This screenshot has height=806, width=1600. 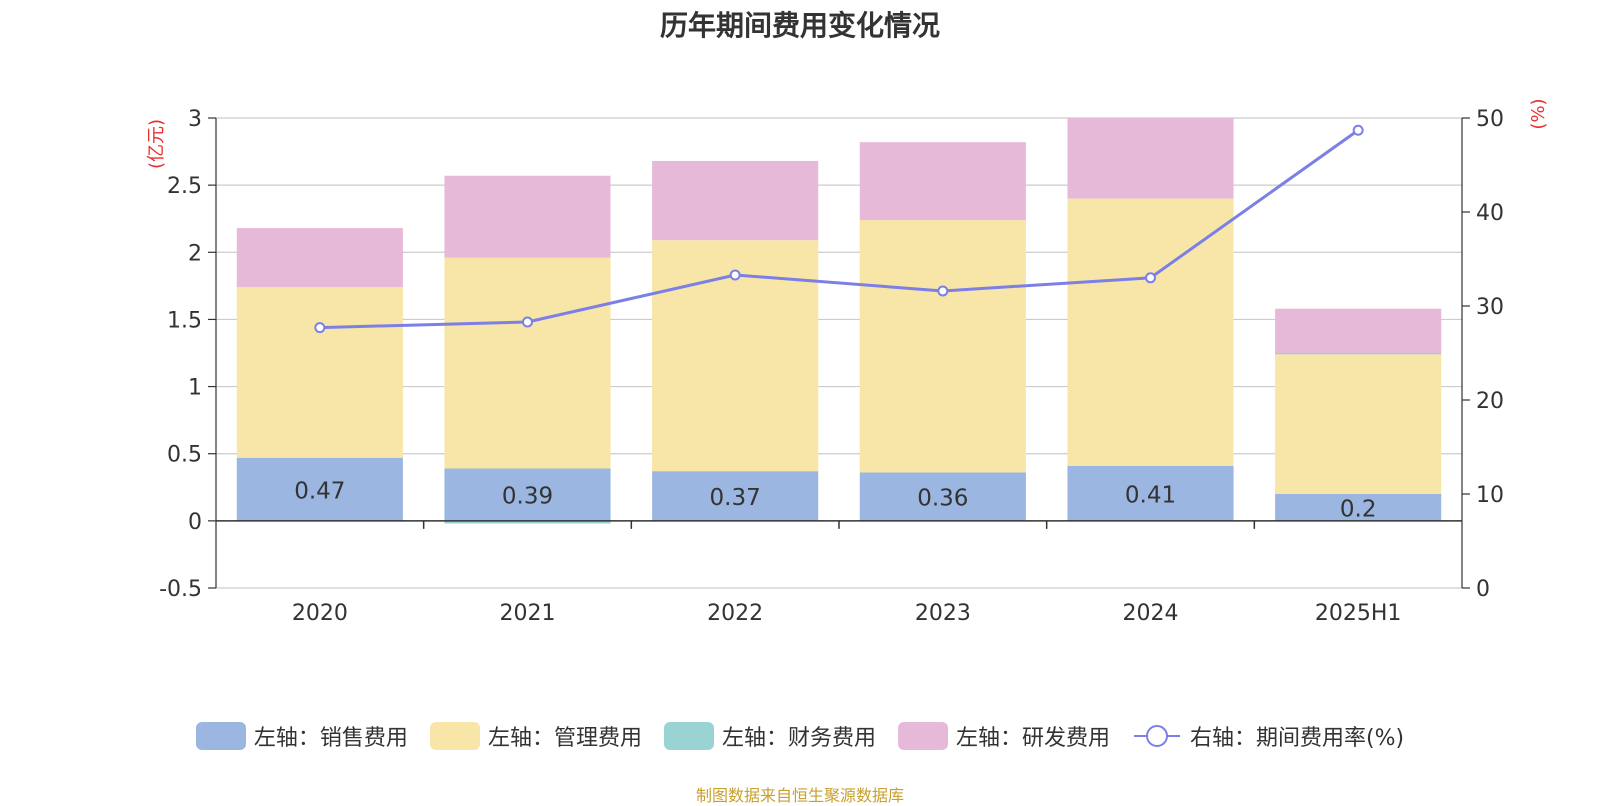 What do you see at coordinates (1358, 354) in the screenshot?
I see `bar-2-2025H1` at bounding box center [1358, 354].